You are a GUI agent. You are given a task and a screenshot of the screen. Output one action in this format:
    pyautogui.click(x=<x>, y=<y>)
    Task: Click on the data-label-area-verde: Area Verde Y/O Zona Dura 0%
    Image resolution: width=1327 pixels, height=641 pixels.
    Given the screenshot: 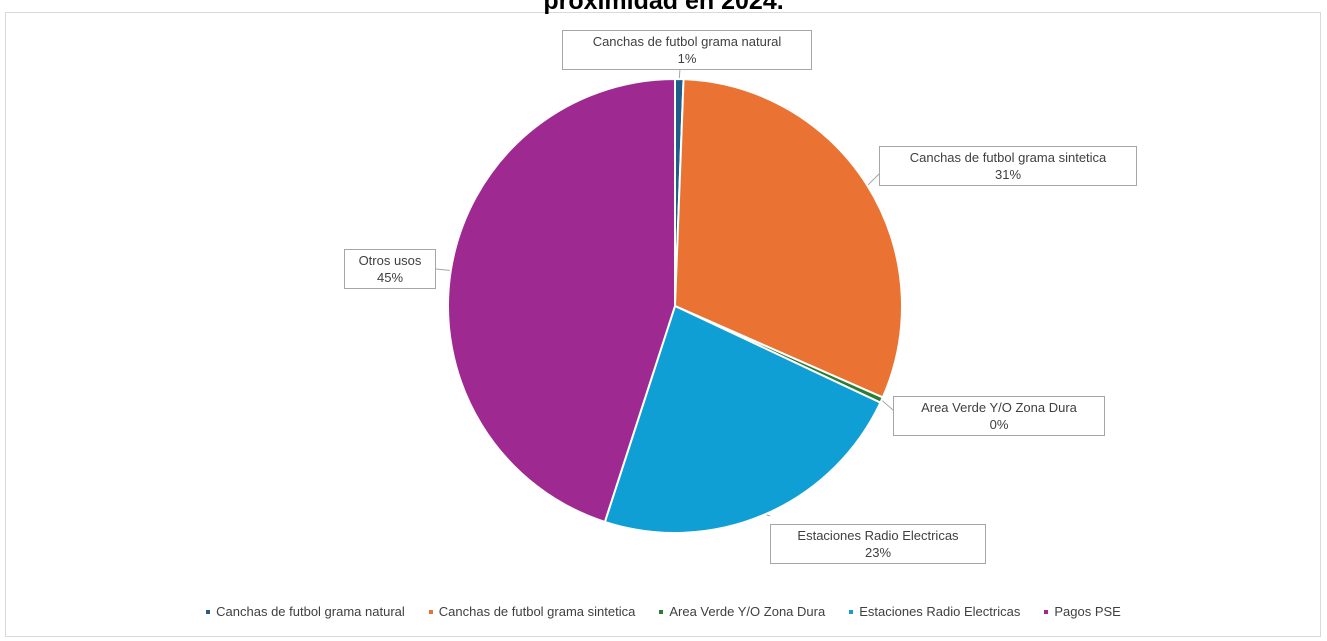 What is the action you would take?
    pyautogui.click(x=999, y=416)
    